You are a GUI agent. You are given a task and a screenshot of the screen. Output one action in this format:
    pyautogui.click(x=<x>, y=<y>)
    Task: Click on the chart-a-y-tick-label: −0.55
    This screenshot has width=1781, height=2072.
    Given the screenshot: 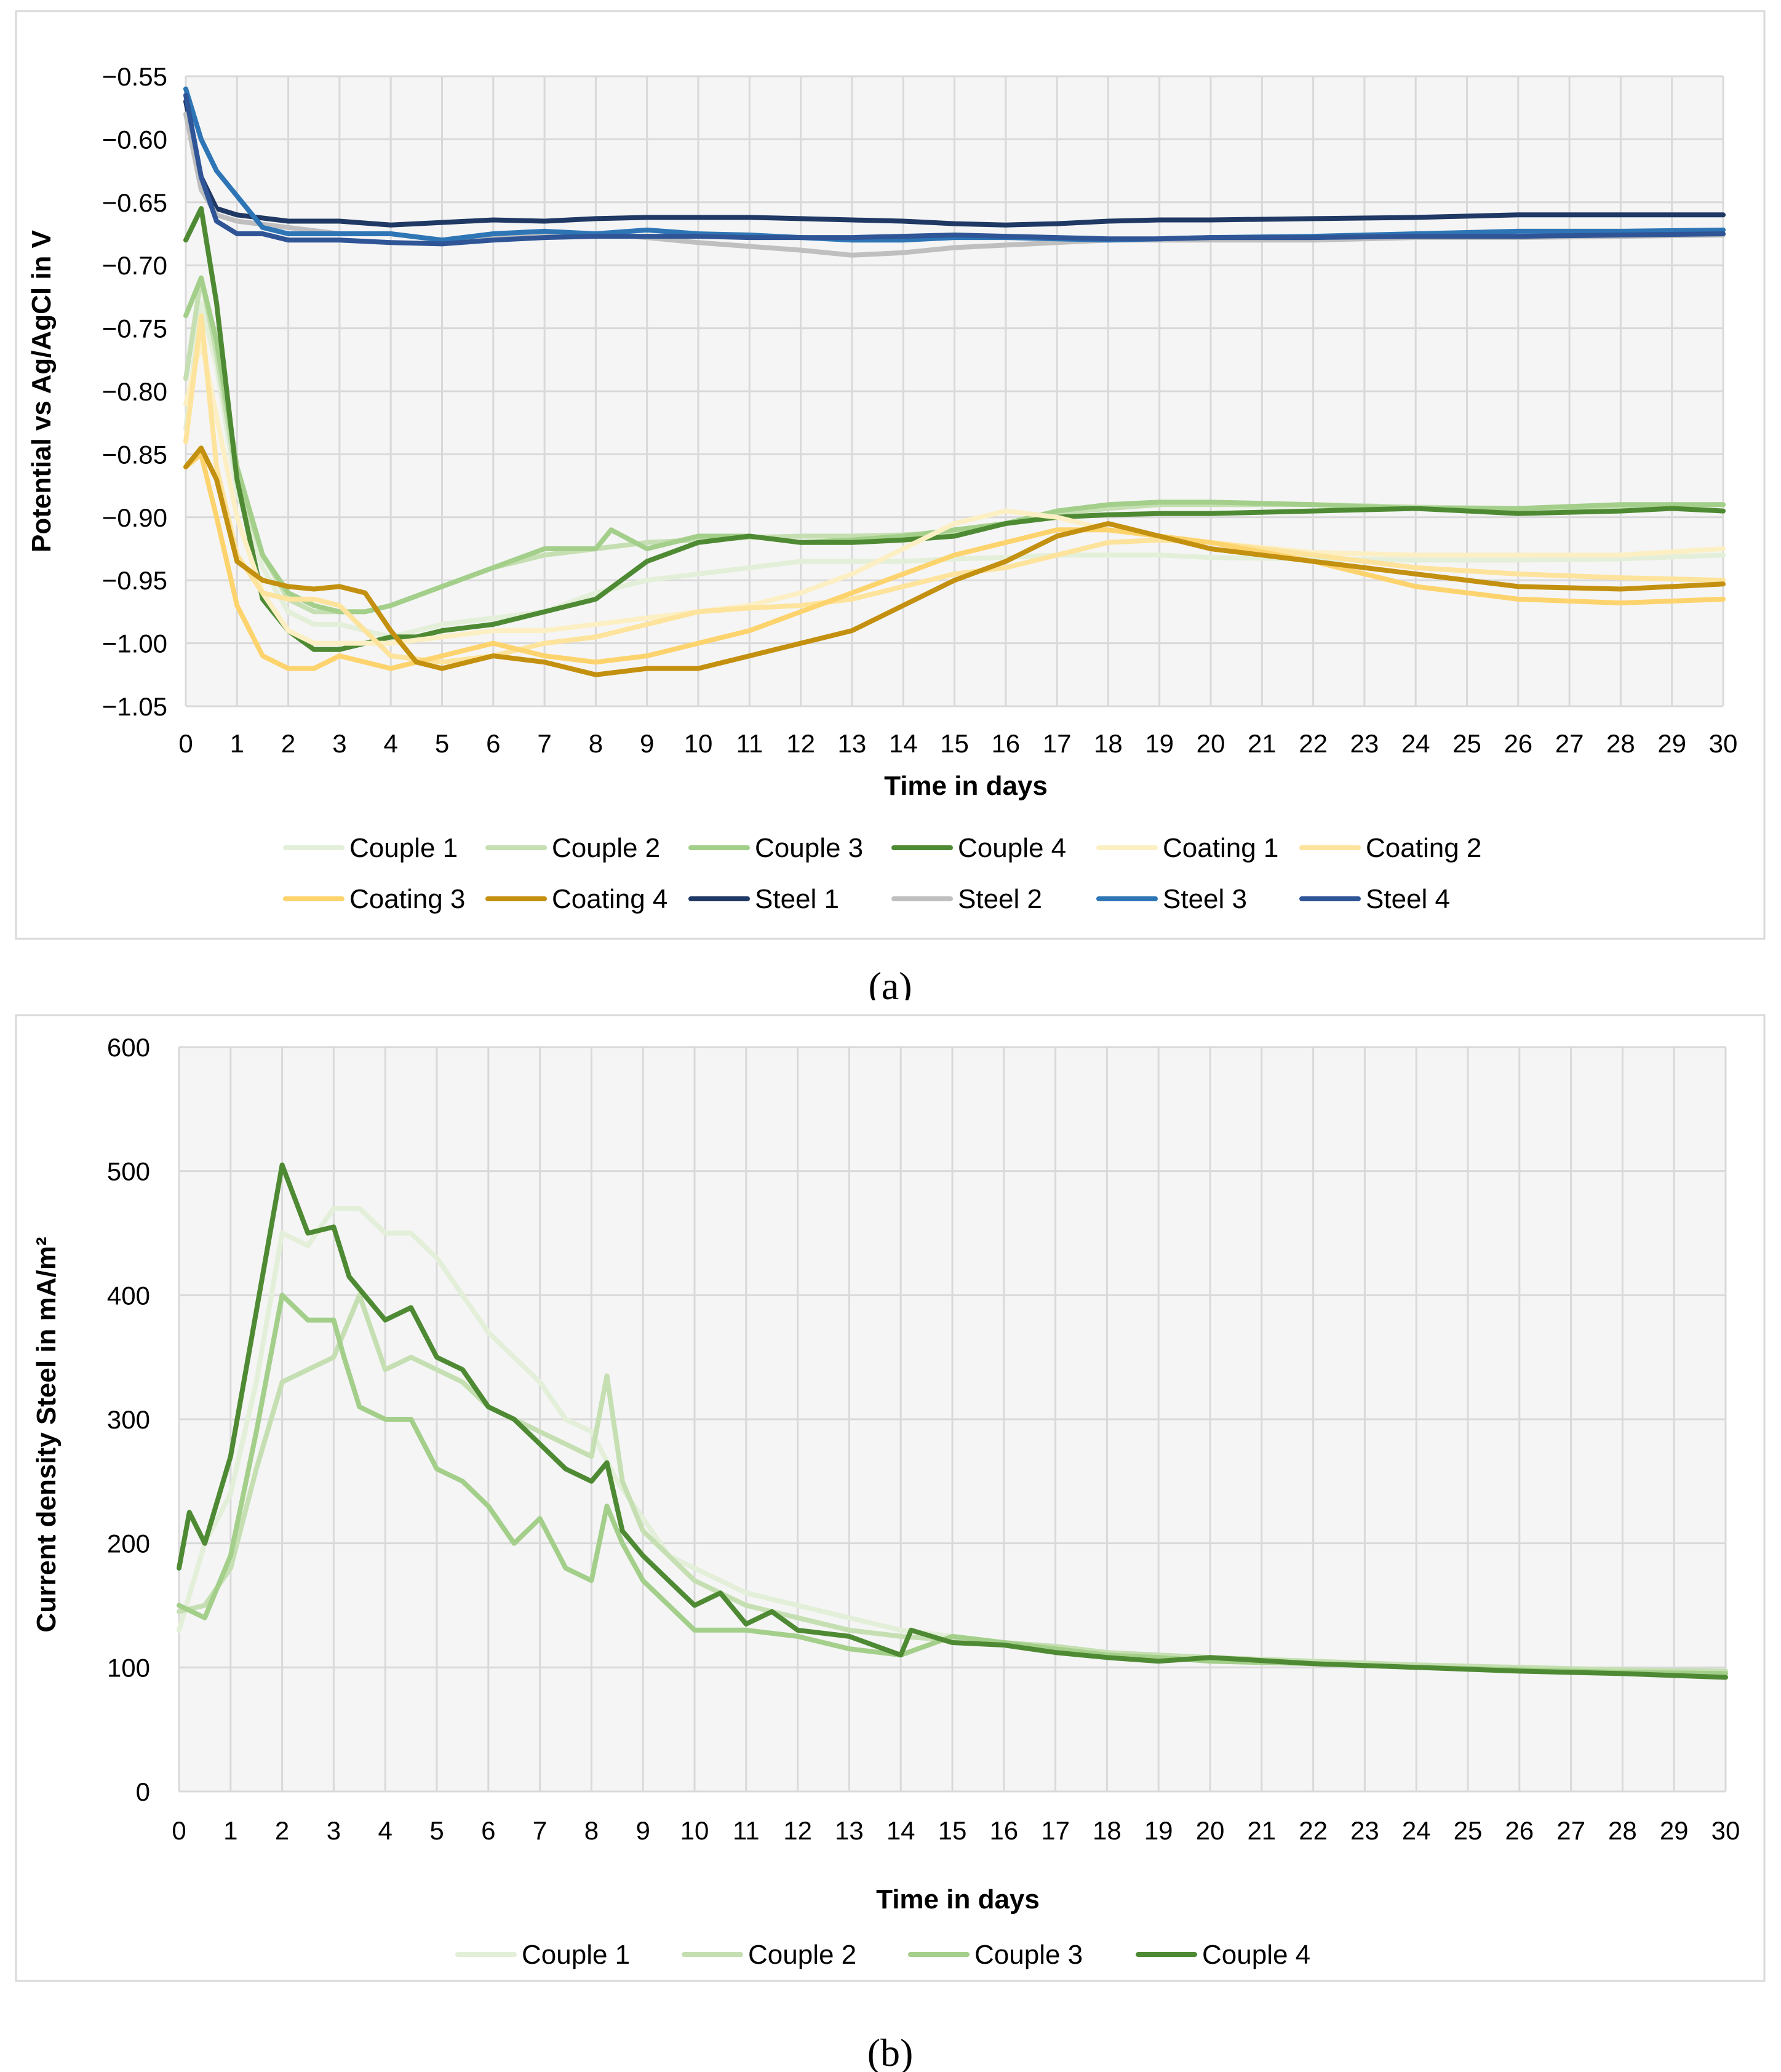 What is the action you would take?
    pyautogui.click(x=134, y=77)
    